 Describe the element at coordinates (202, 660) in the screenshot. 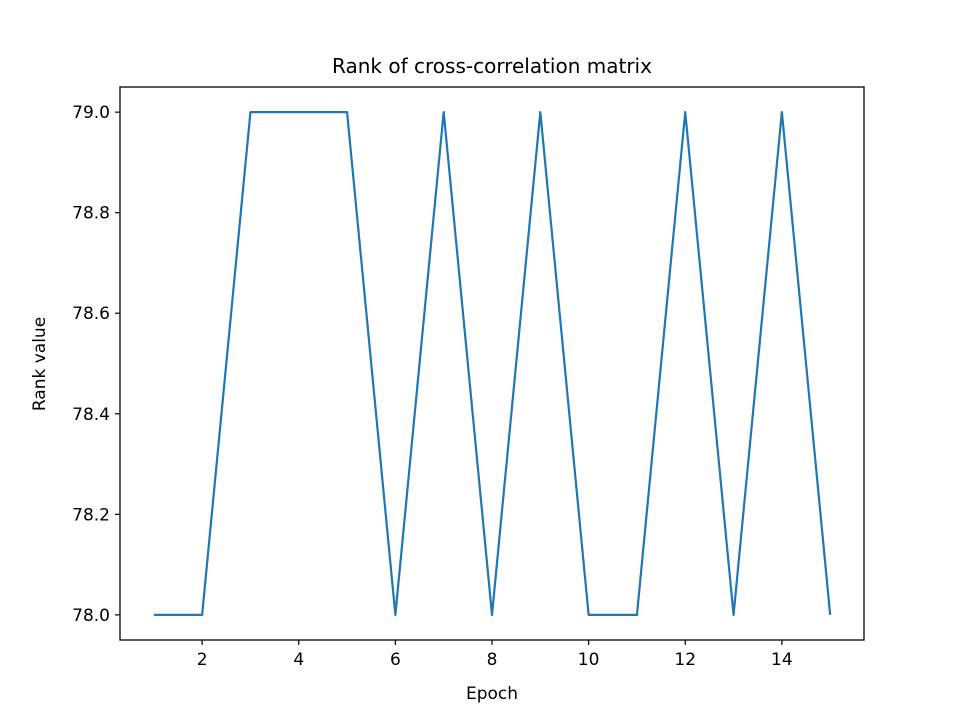

I see `x-tick-label: 2` at that location.